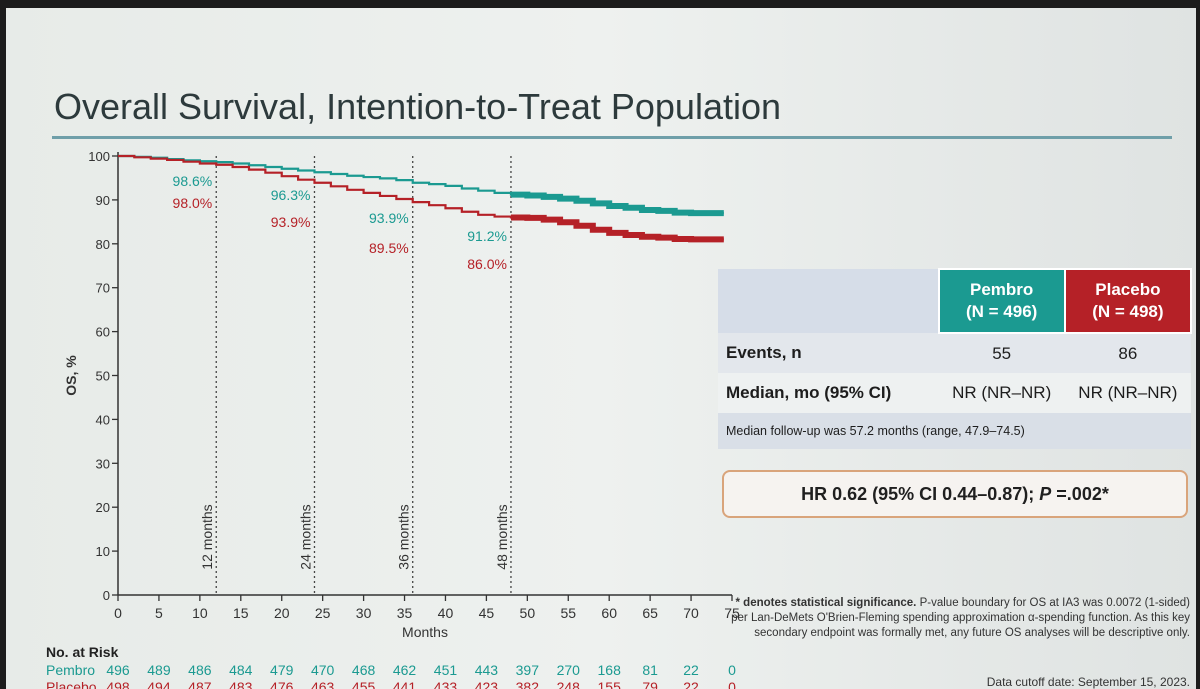  What do you see at coordinates (389, 218) in the screenshot?
I see `landmark-pembro-value: 93.9%` at bounding box center [389, 218].